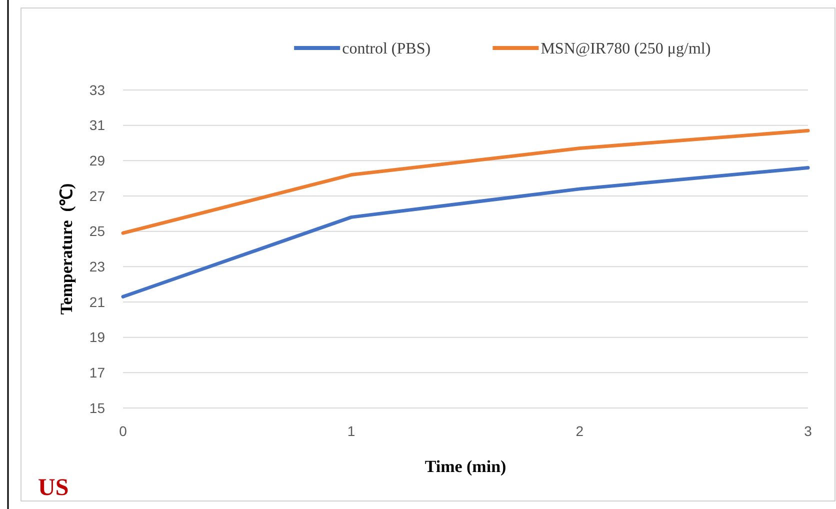  I want to click on text: US, so click(53, 488).